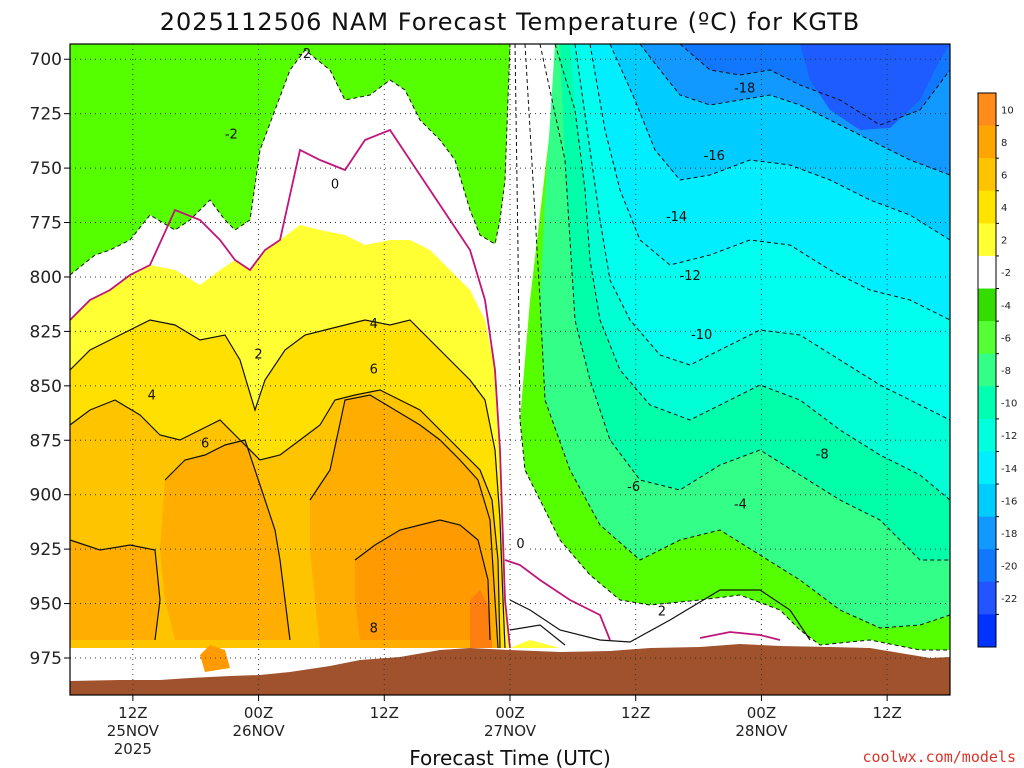  What do you see at coordinates (46, 387) in the screenshot?
I see `y-tick-label: 850` at bounding box center [46, 387].